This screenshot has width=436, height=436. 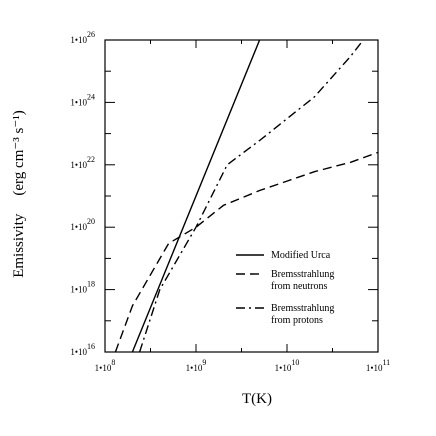 I want to click on x-tick-label: 1•108, so click(x=105, y=365).